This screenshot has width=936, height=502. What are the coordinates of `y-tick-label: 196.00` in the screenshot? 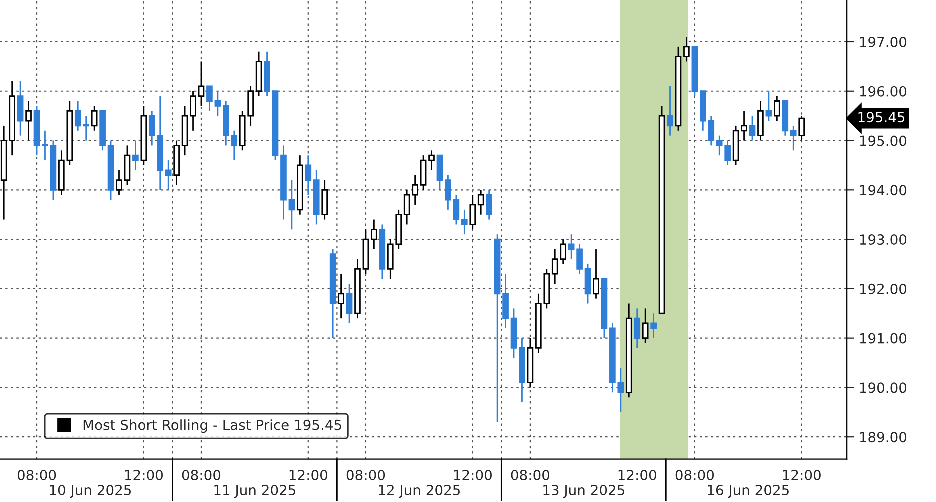 It's located at (883, 91).